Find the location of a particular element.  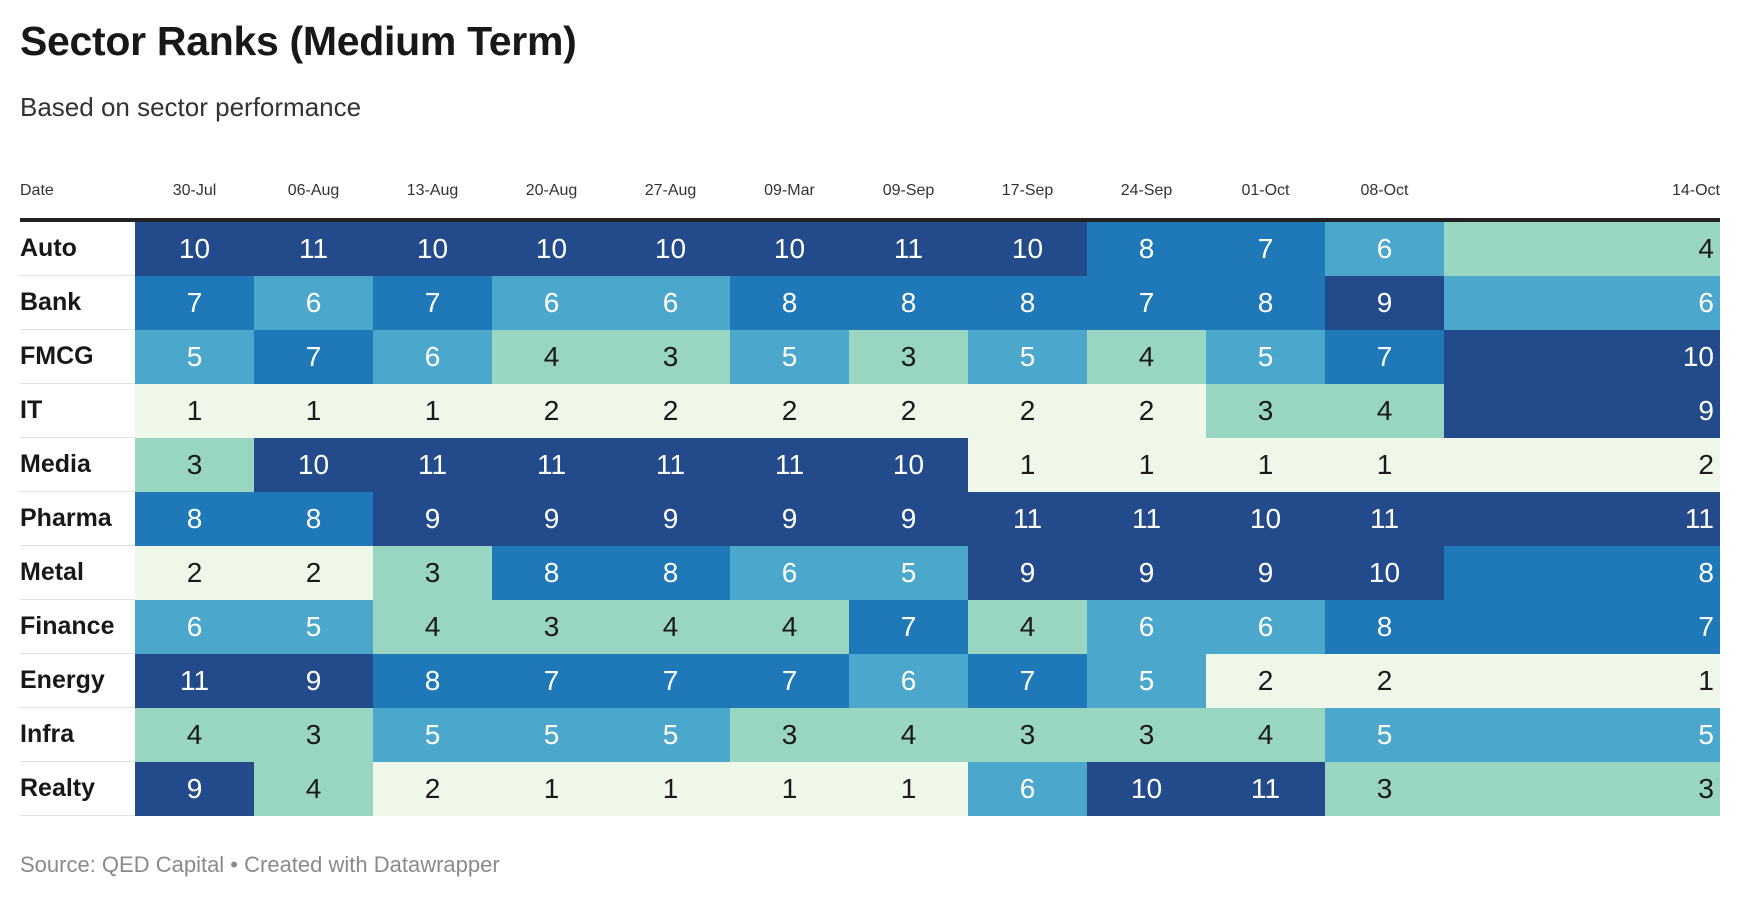

column-header: 13-Aug is located at coordinates (432, 190).